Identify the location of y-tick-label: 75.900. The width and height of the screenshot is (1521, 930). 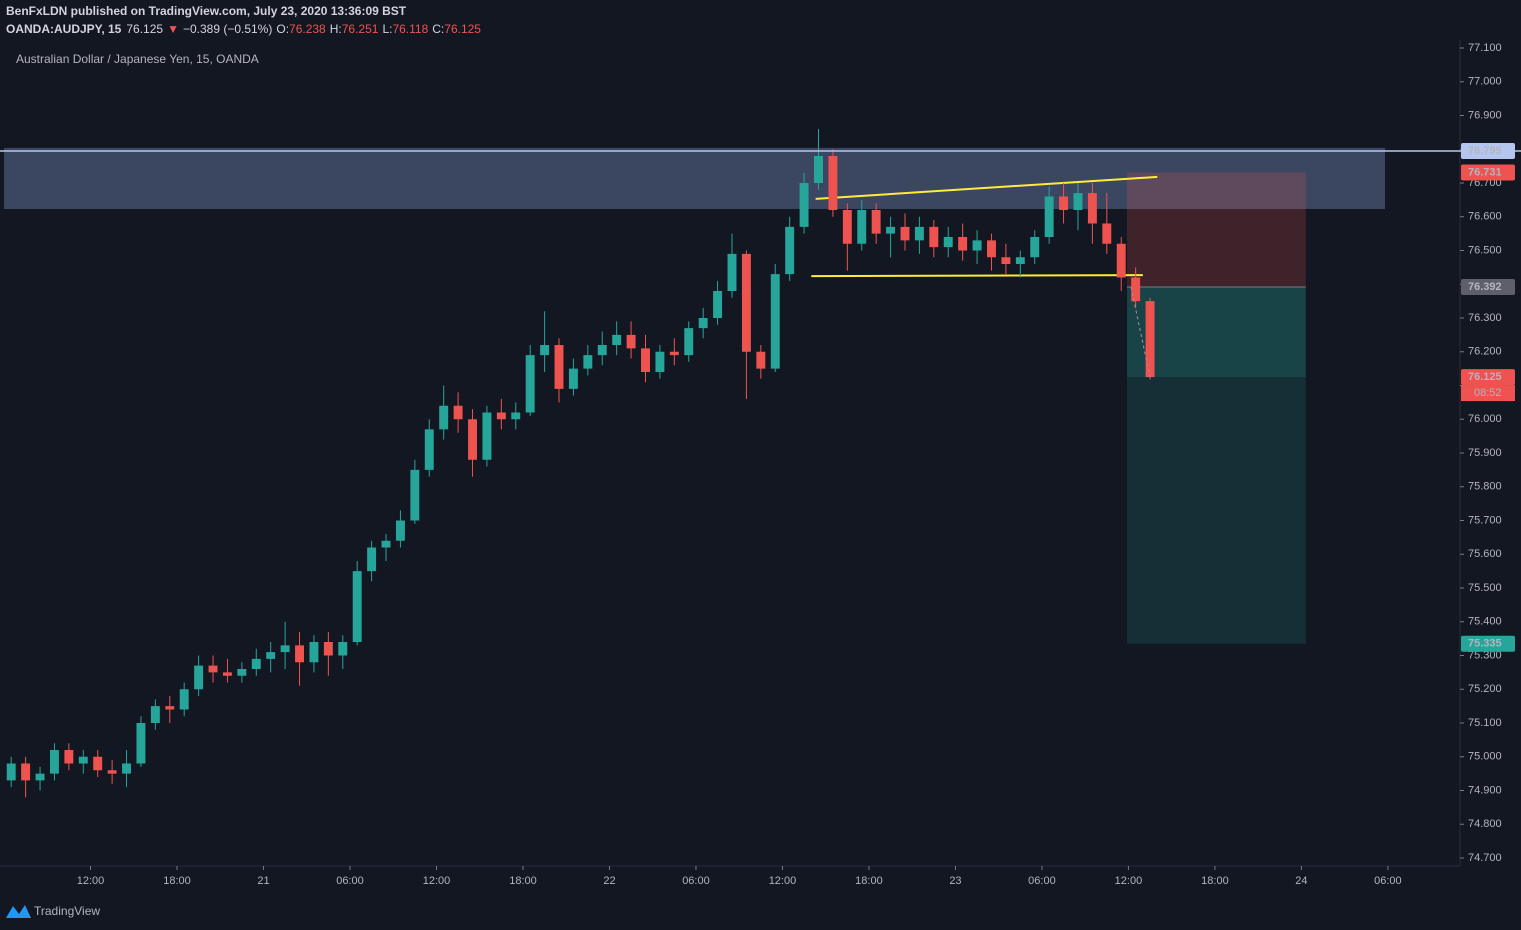
(1485, 453).